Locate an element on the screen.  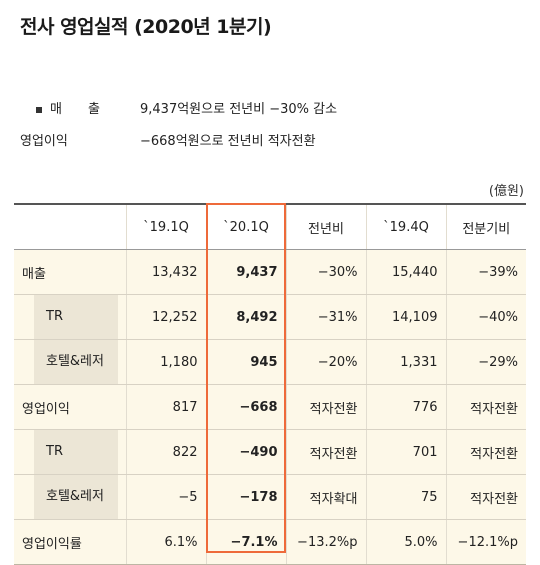
header-20-1q: `20.1Q is located at coordinates (246, 226).